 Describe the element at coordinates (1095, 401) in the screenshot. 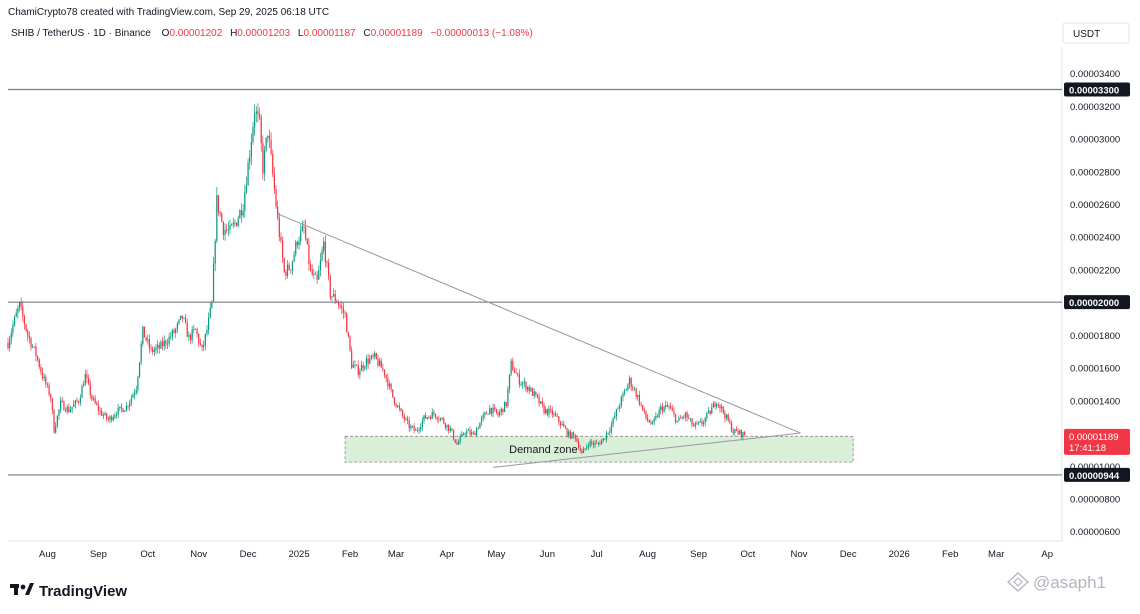

I see `price-tick-label: 0.00001400` at that location.